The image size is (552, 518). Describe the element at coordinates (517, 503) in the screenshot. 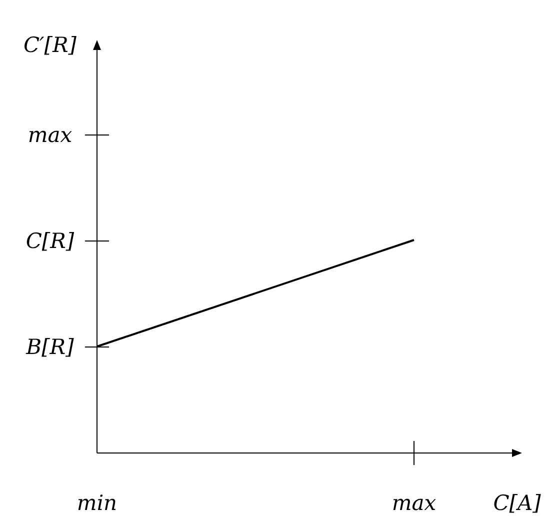

I see `x-axis-title: C[A]` at that location.